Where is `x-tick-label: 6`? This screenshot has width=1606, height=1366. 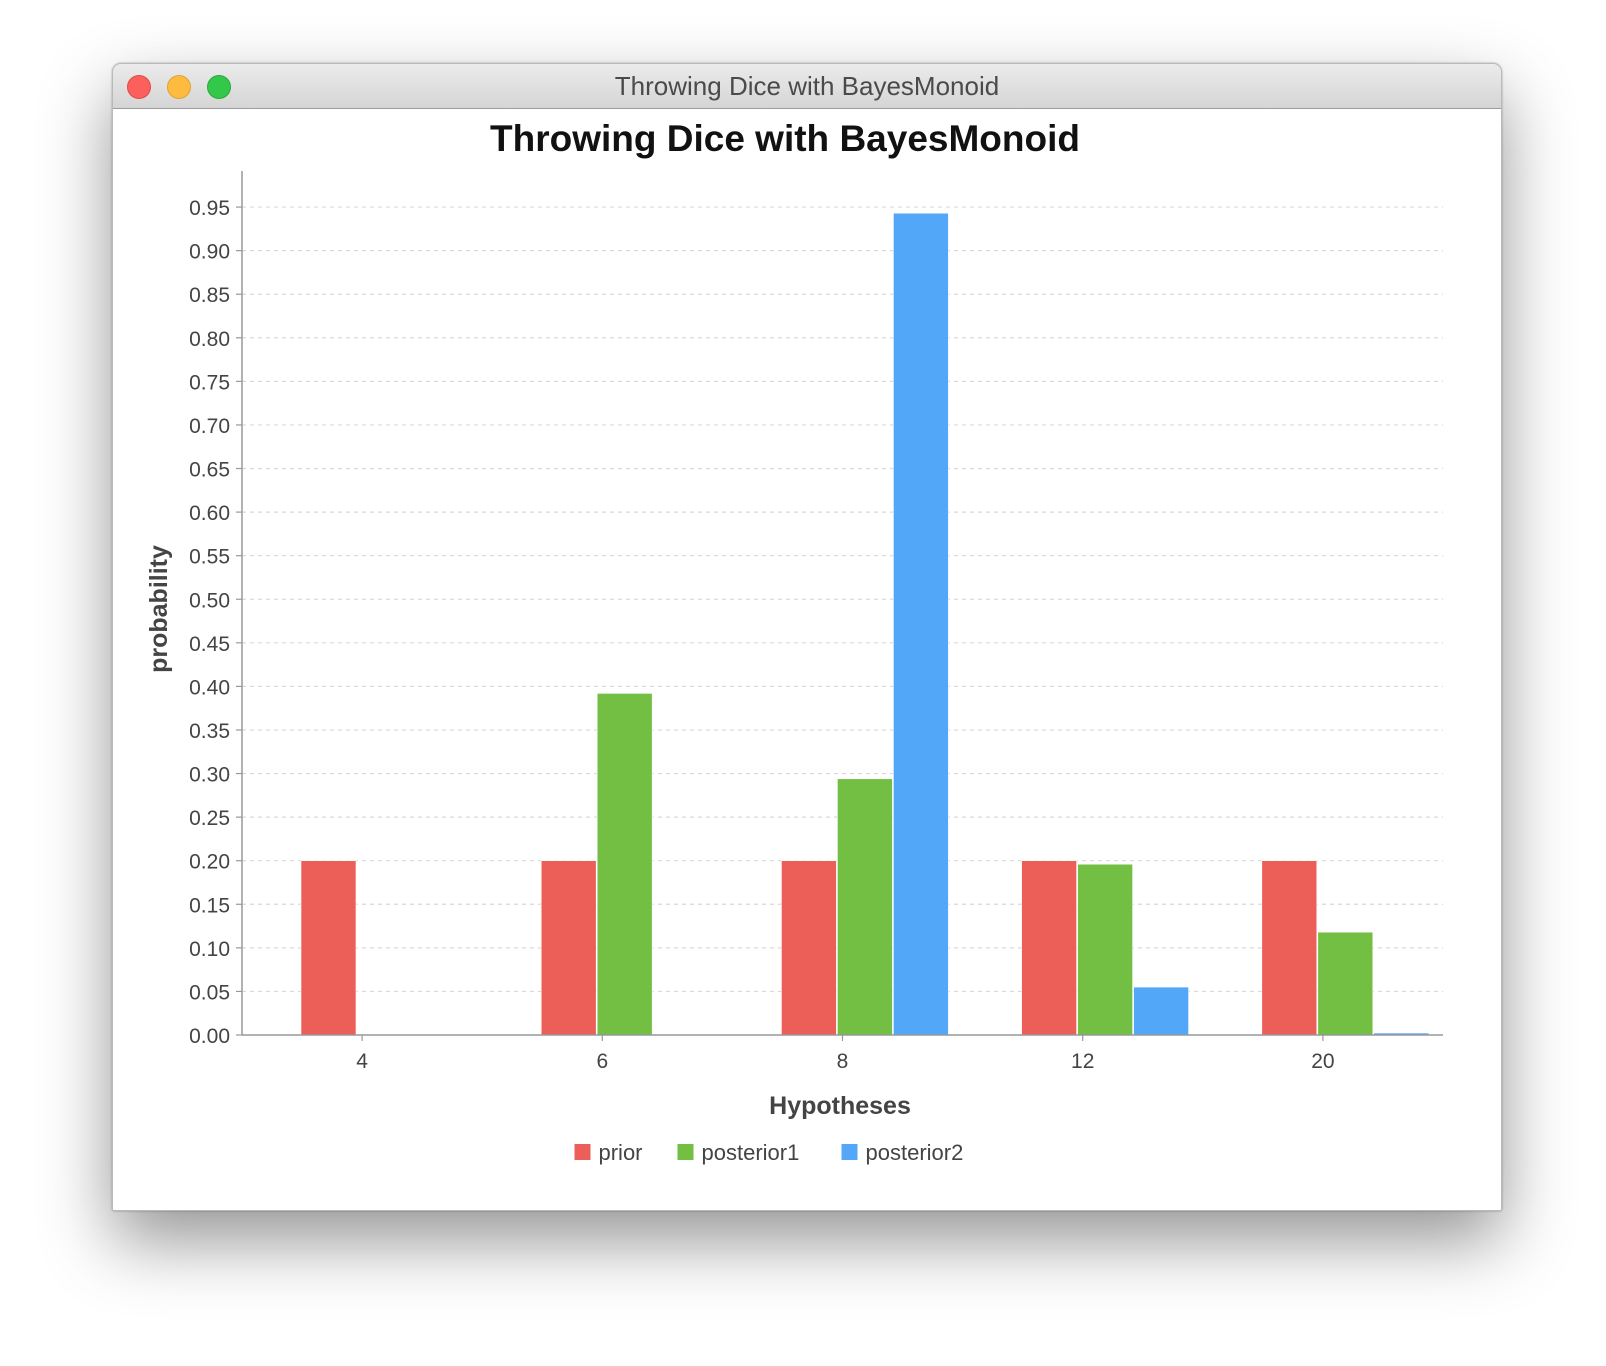 x-tick-label: 6 is located at coordinates (602, 1061).